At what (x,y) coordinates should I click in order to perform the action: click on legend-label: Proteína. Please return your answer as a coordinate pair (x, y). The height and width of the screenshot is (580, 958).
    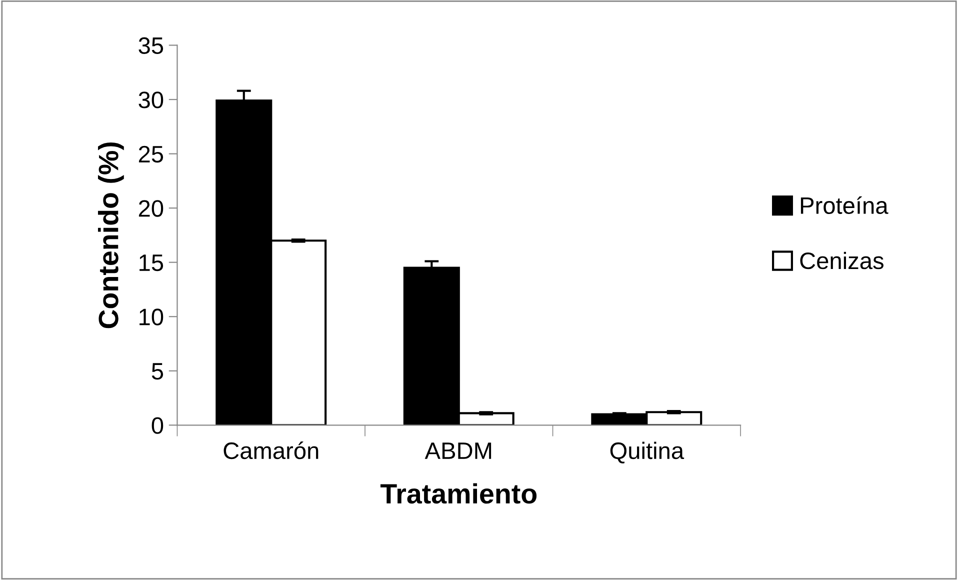
    Looking at the image, I should click on (844, 205).